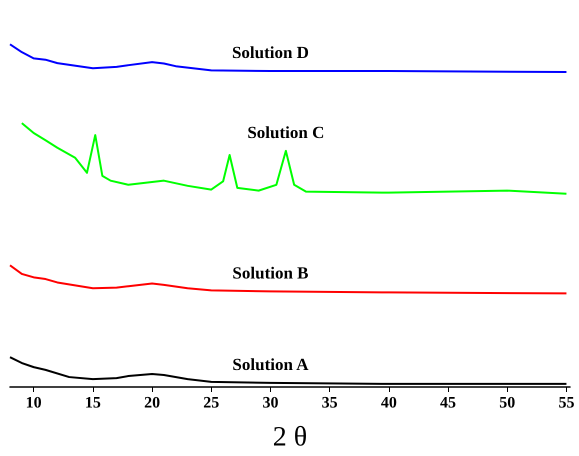 The image size is (579, 456). Describe the element at coordinates (271, 364) in the screenshot. I see `series-label: Solution A` at that location.